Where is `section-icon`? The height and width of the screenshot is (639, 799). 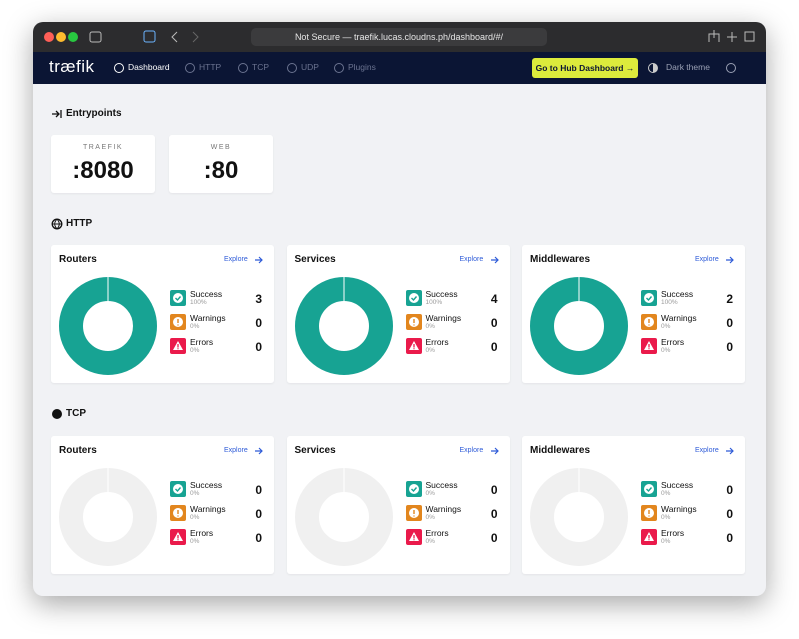
section-icon is located at coordinates (57, 224).